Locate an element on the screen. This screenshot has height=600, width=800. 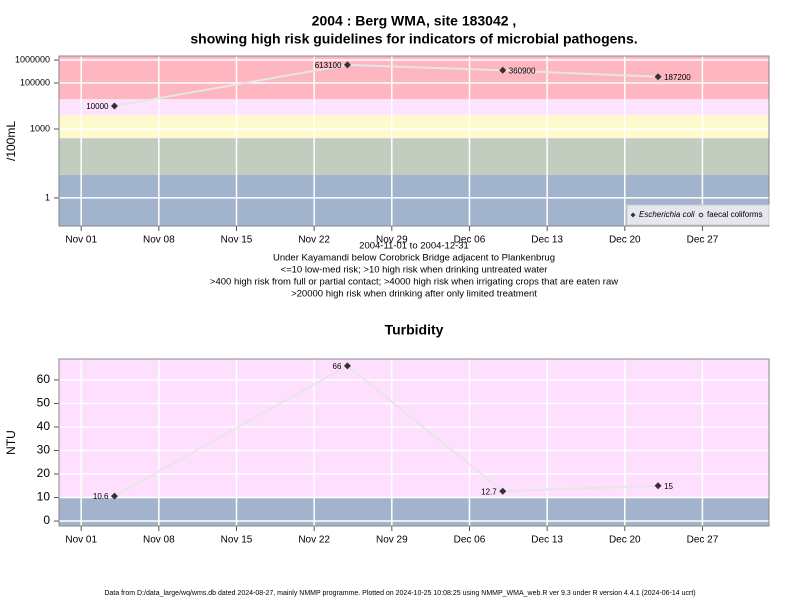
legend-label: faecal coliforms is located at coordinates (735, 214).